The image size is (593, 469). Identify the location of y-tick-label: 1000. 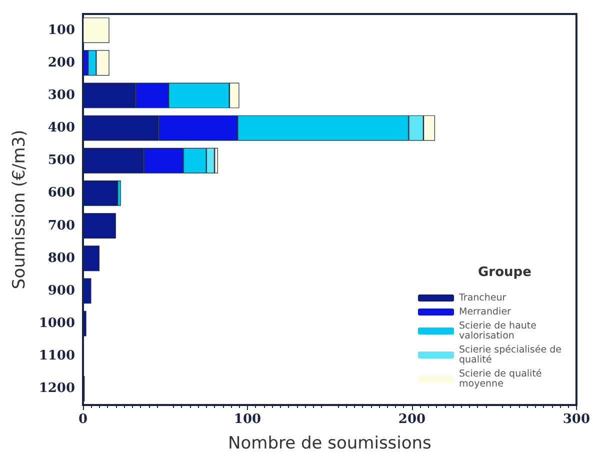
(56, 324).